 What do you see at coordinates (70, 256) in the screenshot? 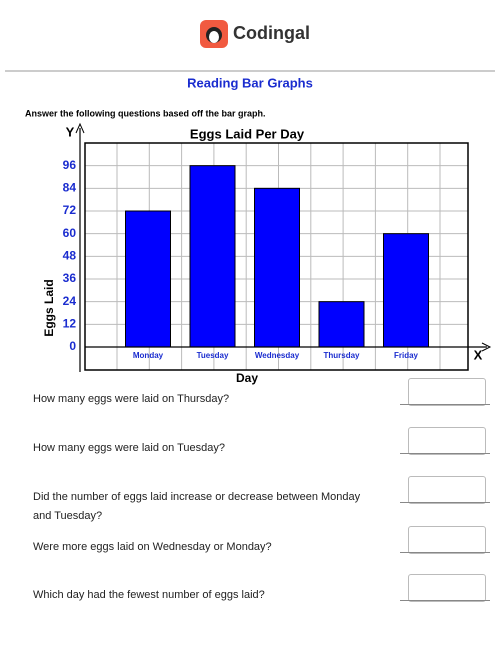
I see `y-tick-label: 48` at bounding box center [70, 256].